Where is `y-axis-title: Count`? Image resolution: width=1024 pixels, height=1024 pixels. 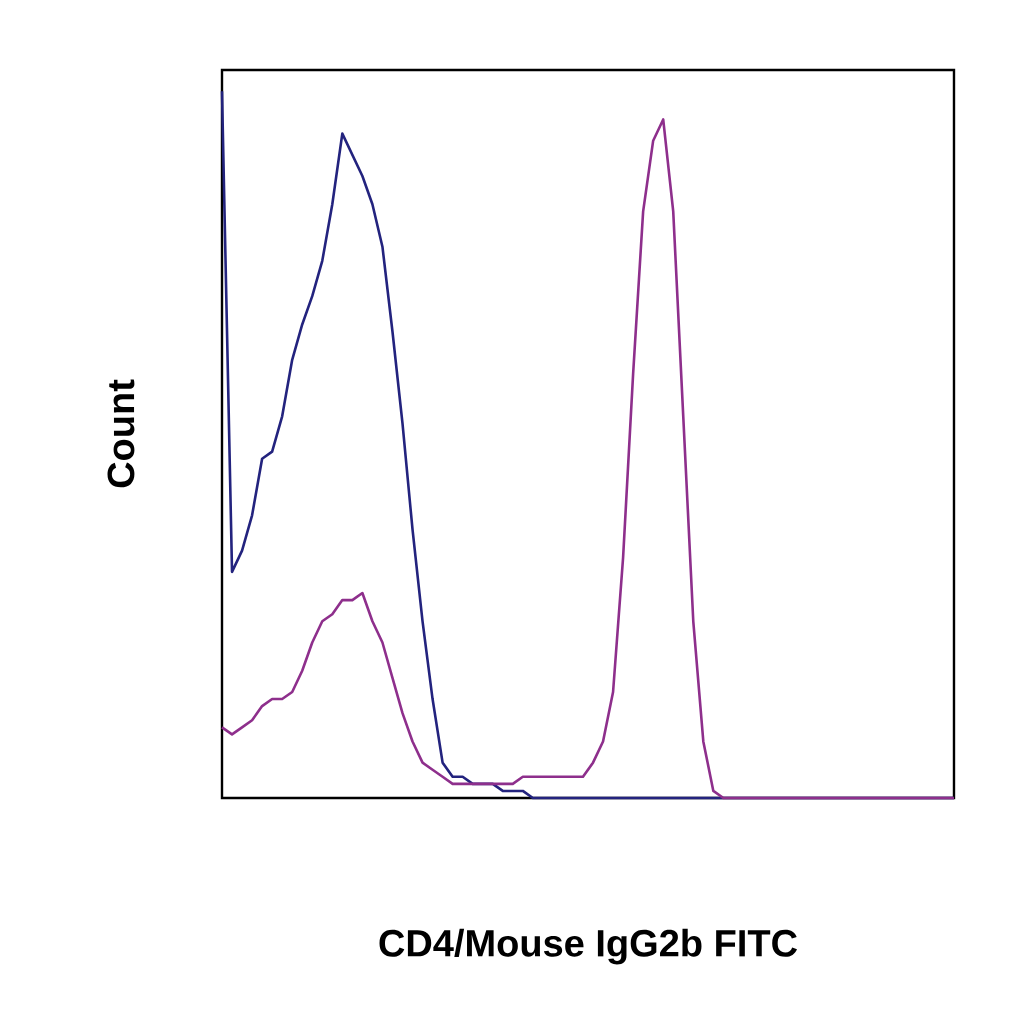
y-axis-title: Count is located at coordinates (121, 433).